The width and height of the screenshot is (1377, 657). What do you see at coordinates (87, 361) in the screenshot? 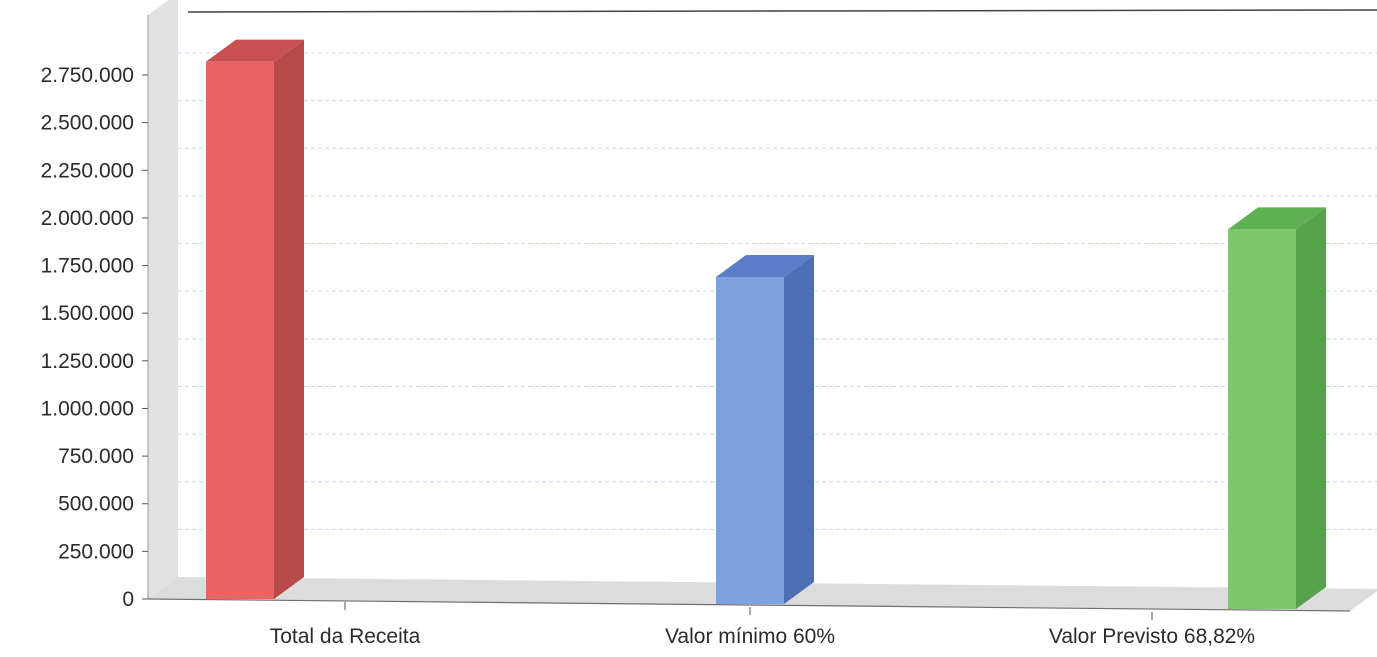
I see `y-tick-label: 1.250.000` at bounding box center [87, 361].